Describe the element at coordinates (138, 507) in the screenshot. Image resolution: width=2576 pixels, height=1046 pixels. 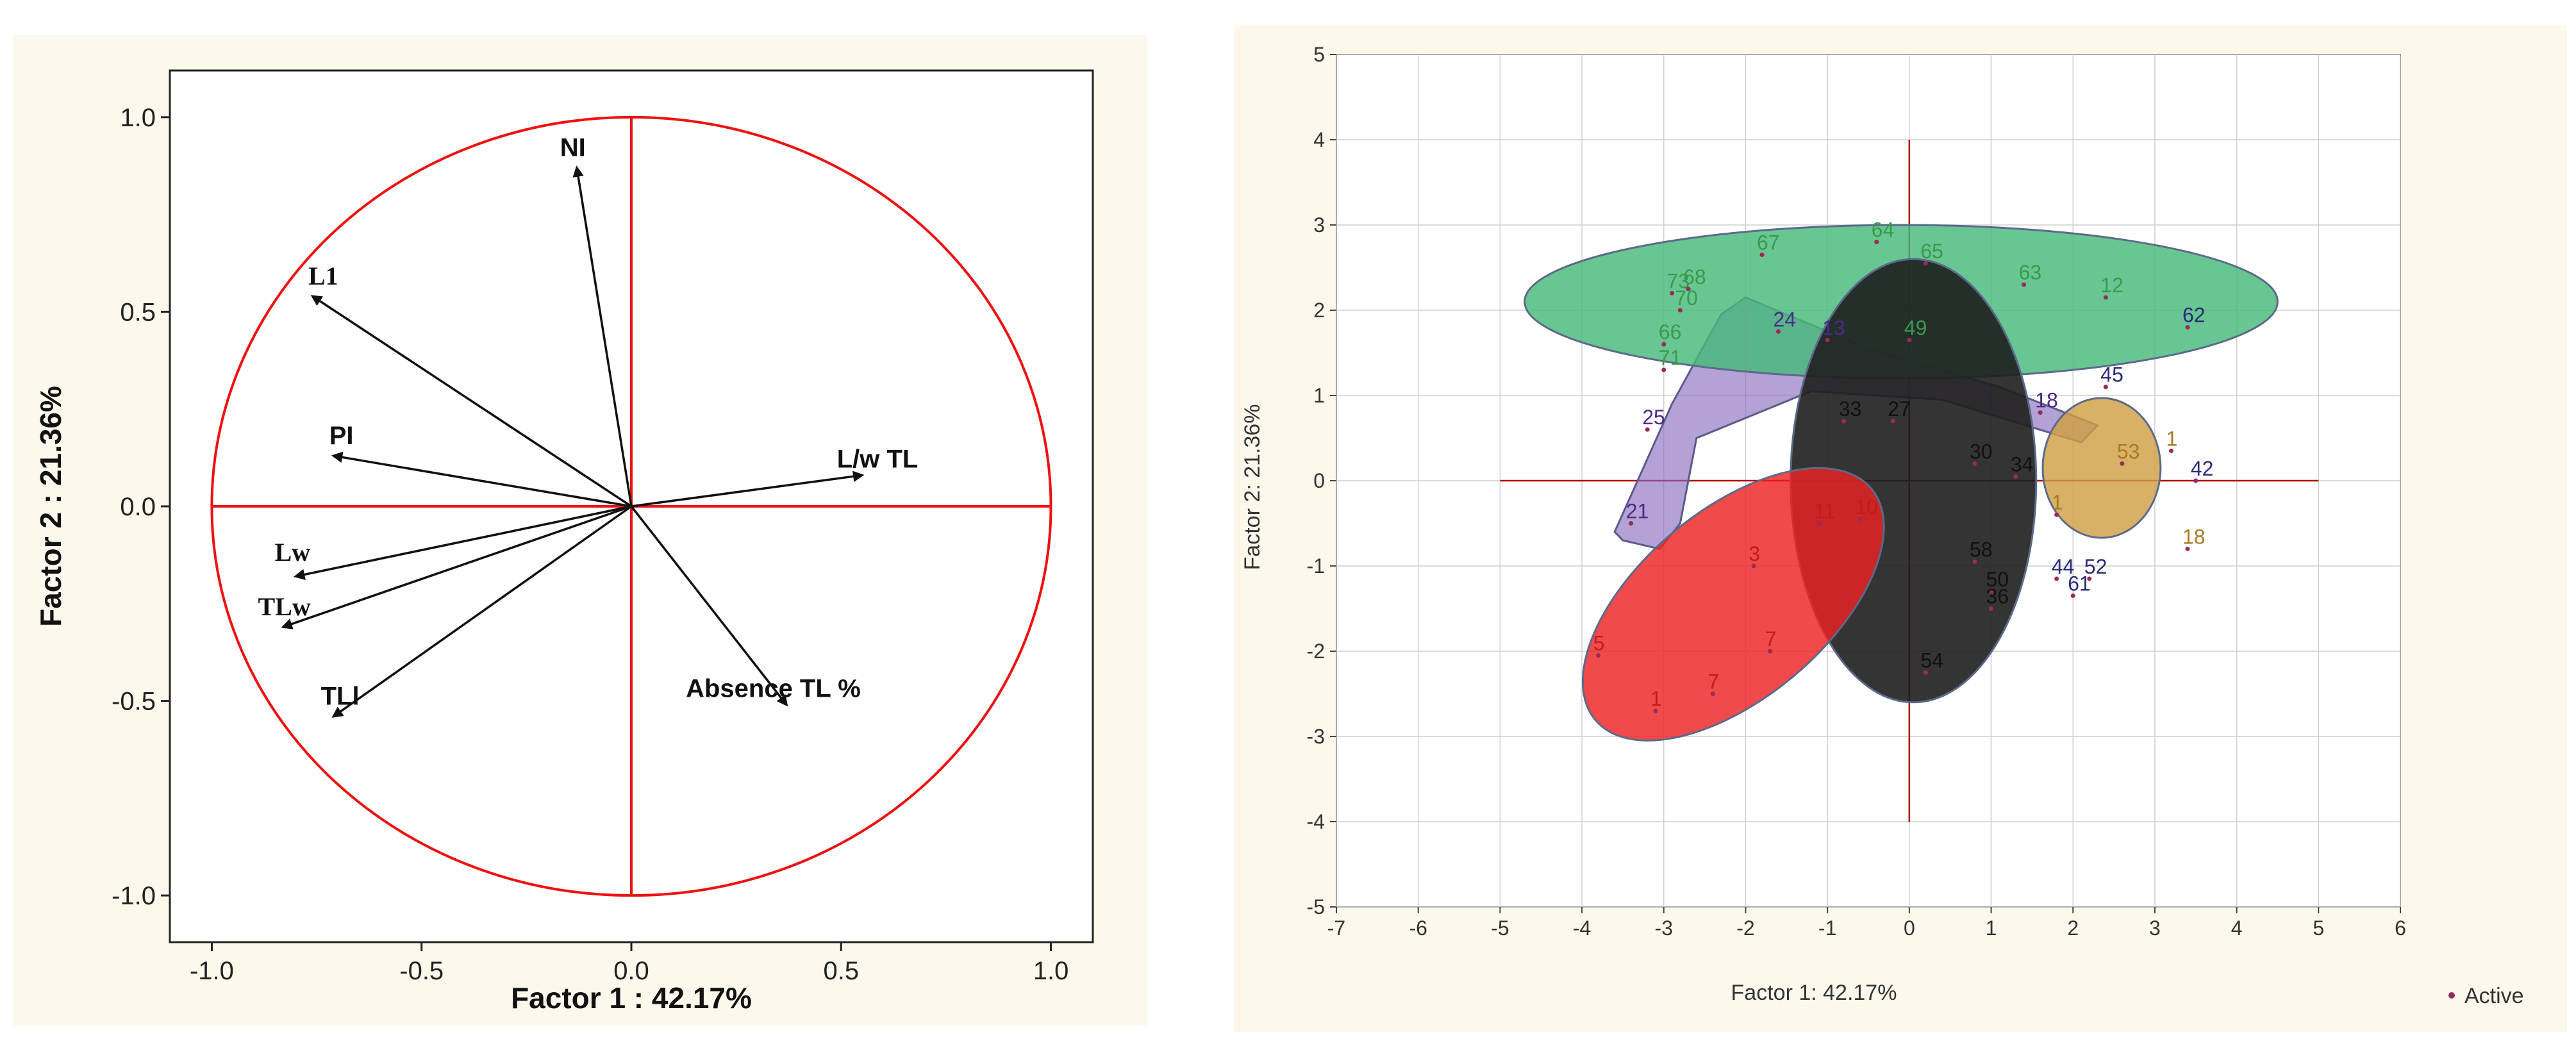
I see `left-y-tick-label: 0.0` at that location.